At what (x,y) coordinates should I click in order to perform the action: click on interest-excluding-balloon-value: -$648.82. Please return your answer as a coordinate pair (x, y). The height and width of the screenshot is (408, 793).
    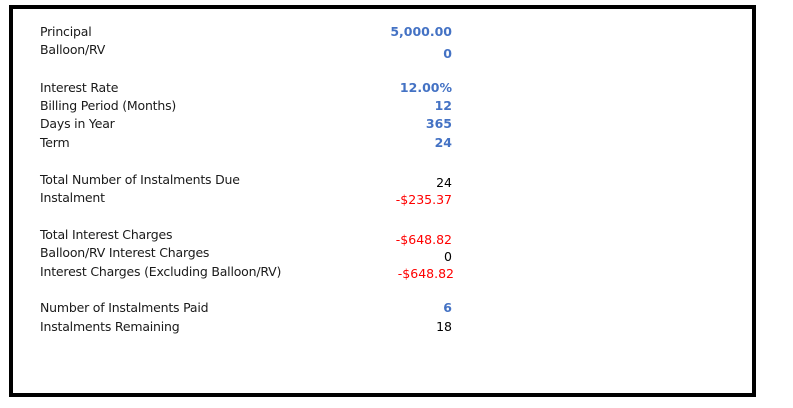
    Looking at the image, I should click on (425, 273).